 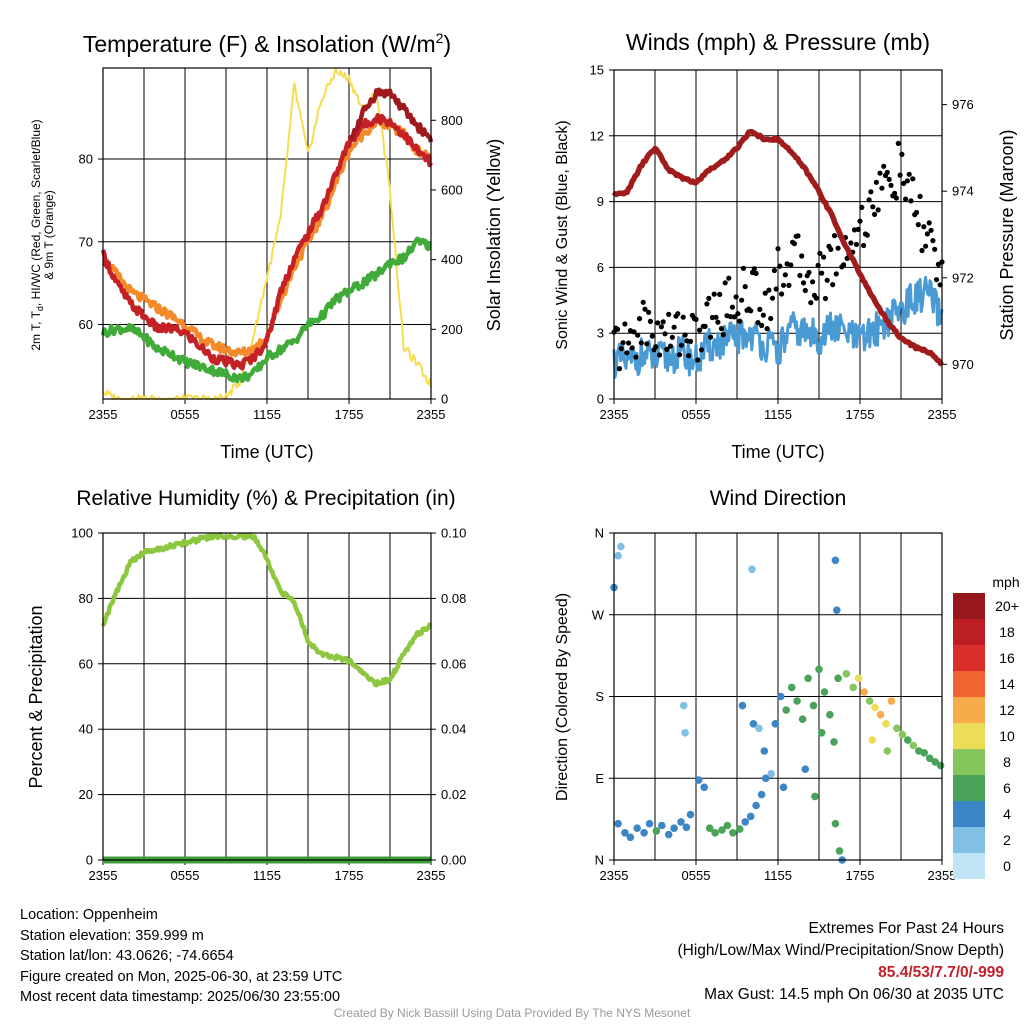 What do you see at coordinates (562, 697) in the screenshot?
I see `direction-ylabel-left: Direction (Colored By Speed)` at bounding box center [562, 697].